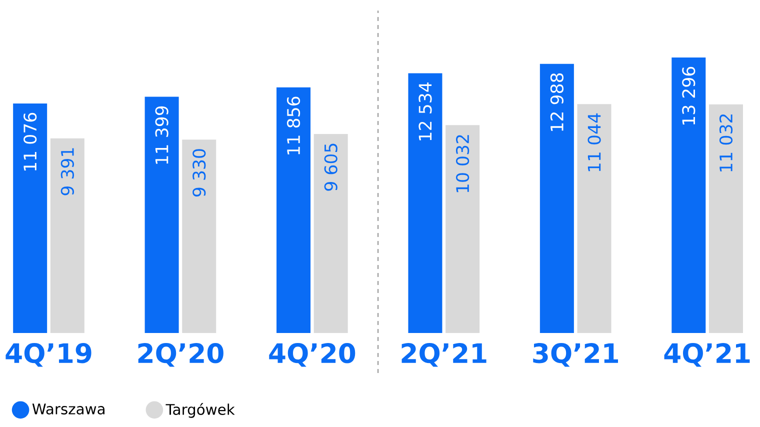  I want to click on data-label: 9 330, so click(199, 172).